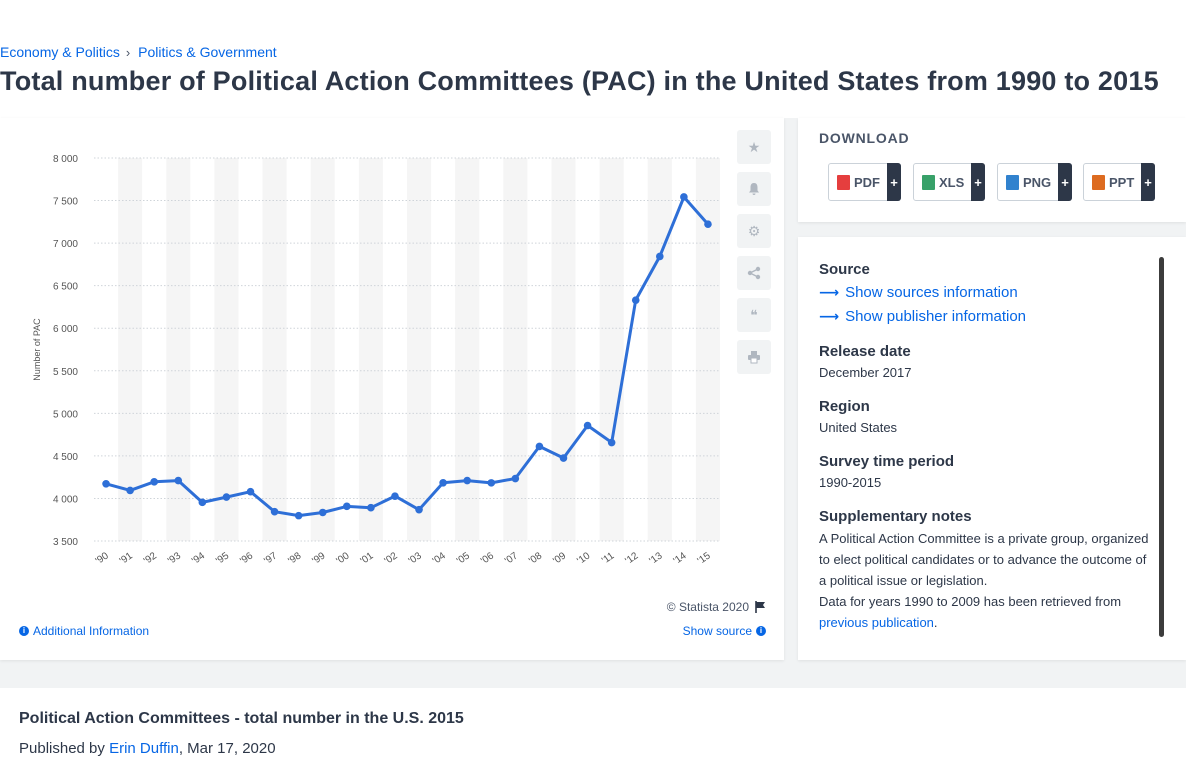 This screenshot has width=1186, height=760. I want to click on x-tick-label: '03, so click(415, 558).